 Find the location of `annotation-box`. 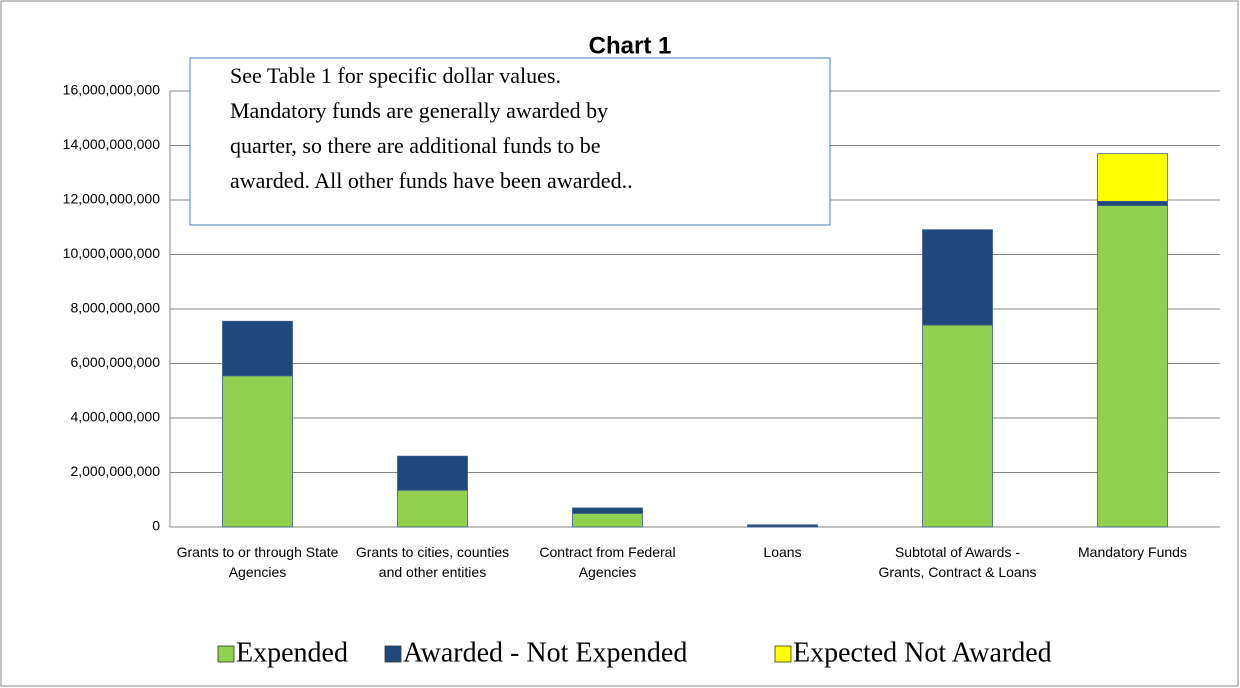

annotation-box is located at coordinates (510, 141).